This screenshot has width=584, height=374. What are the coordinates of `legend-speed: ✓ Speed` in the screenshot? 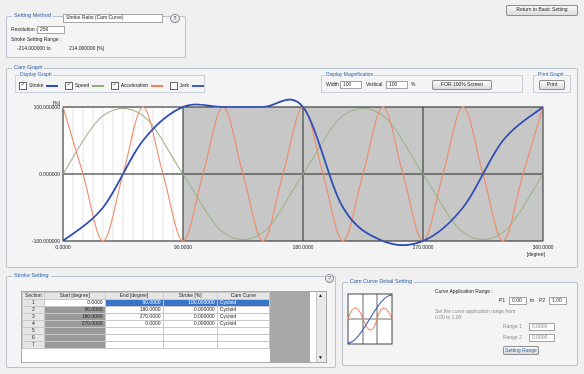 It's located at (86, 86).